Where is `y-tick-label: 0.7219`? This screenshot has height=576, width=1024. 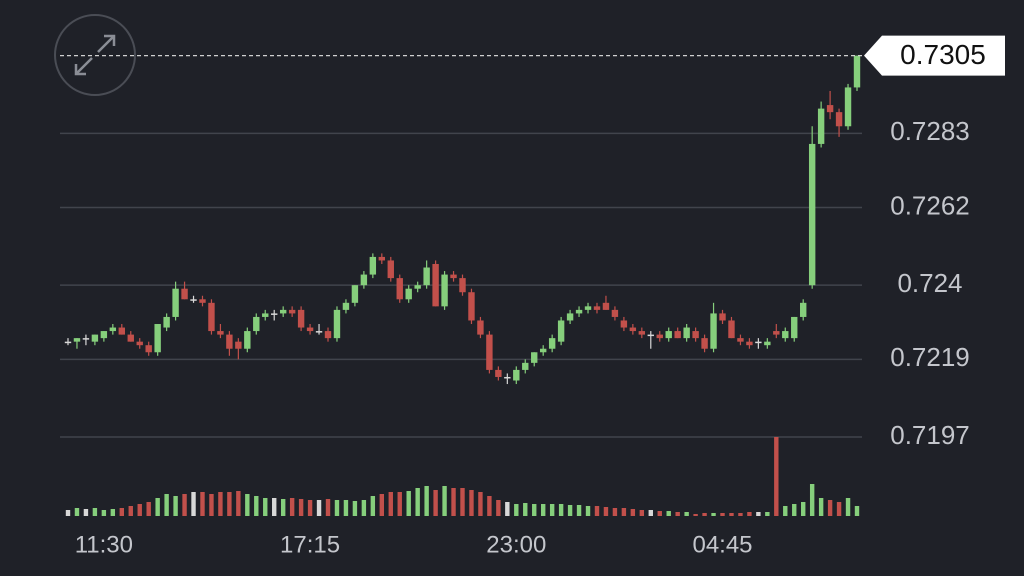 y-tick-label: 0.7219 is located at coordinates (930, 357).